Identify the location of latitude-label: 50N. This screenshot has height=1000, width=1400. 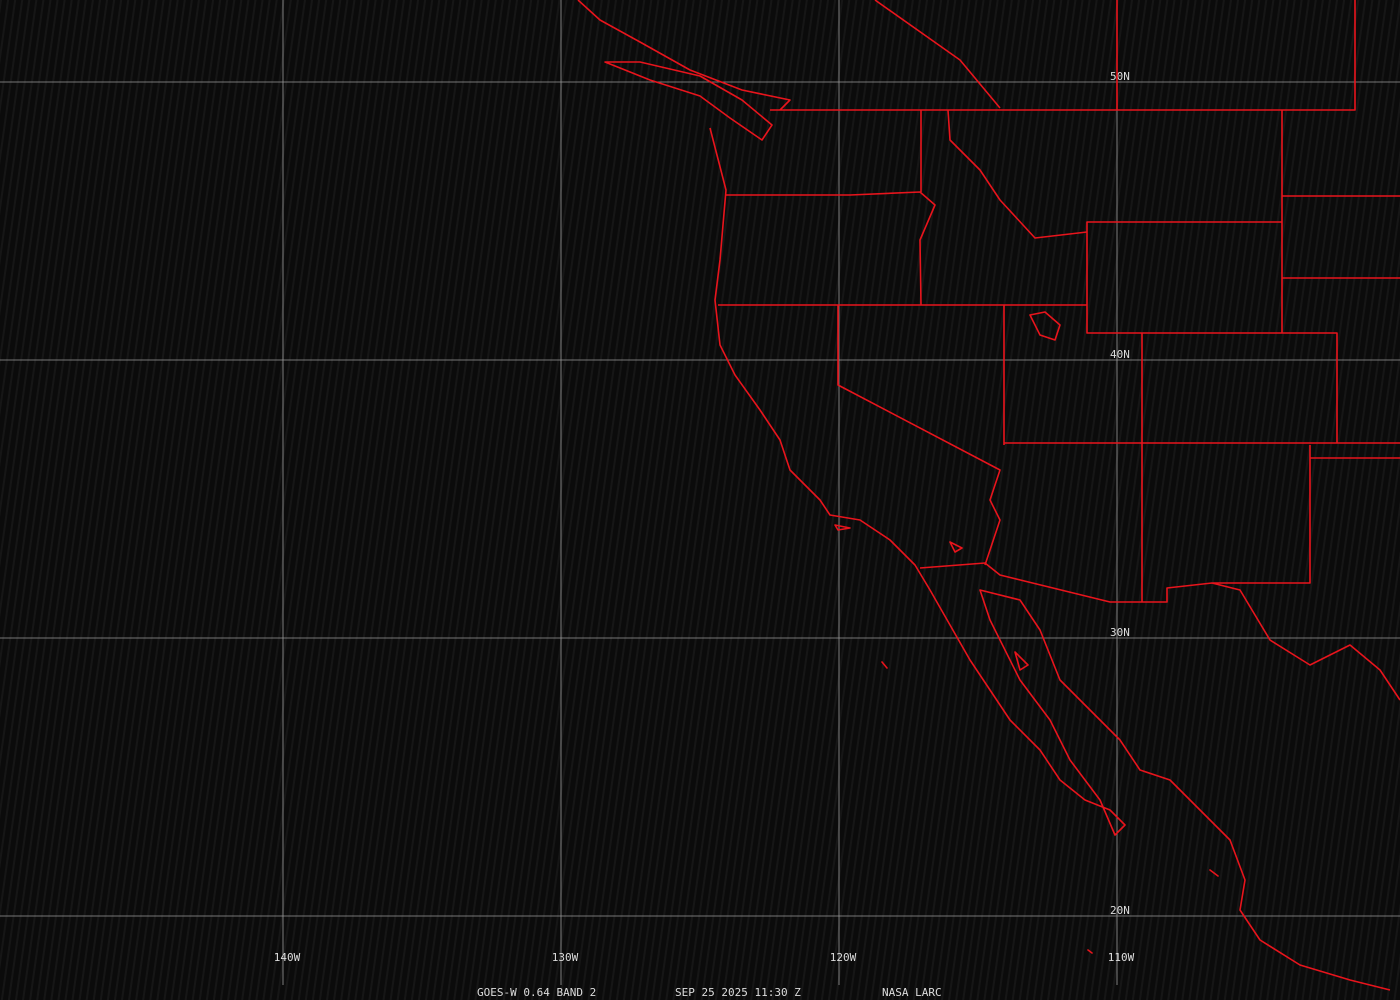
(1120, 76).